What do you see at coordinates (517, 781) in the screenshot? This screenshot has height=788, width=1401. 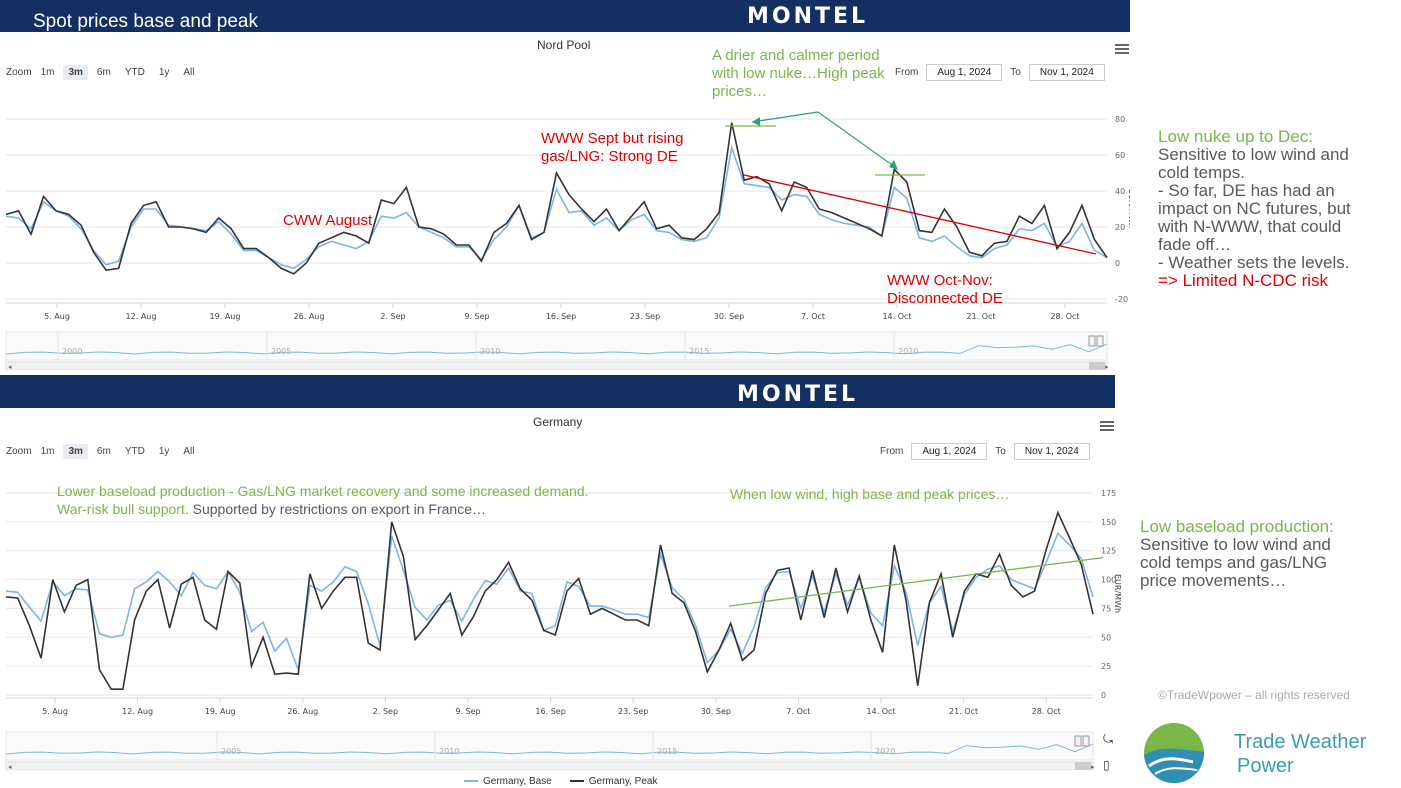 I see `legend-label-base: Germany, Base` at bounding box center [517, 781].